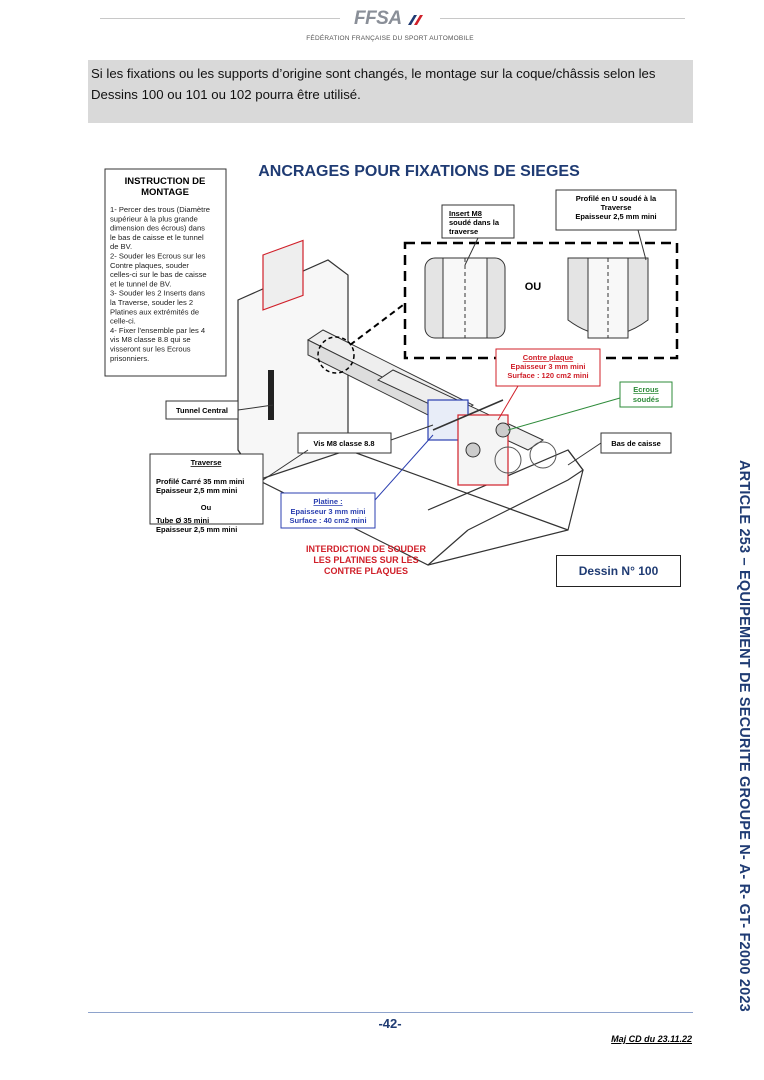 Image resolution: width=764 pixels, height=1080 pixels. Describe the element at coordinates (220, 18) in the screenshot. I see `header-rule-left` at that location.